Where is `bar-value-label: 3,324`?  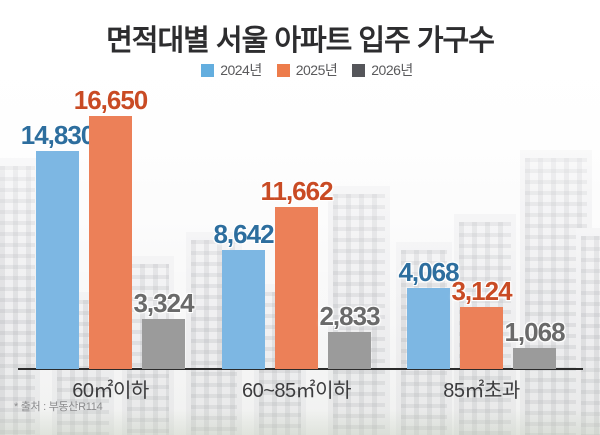
bar-value-label: 3,324 is located at coordinates (163, 302).